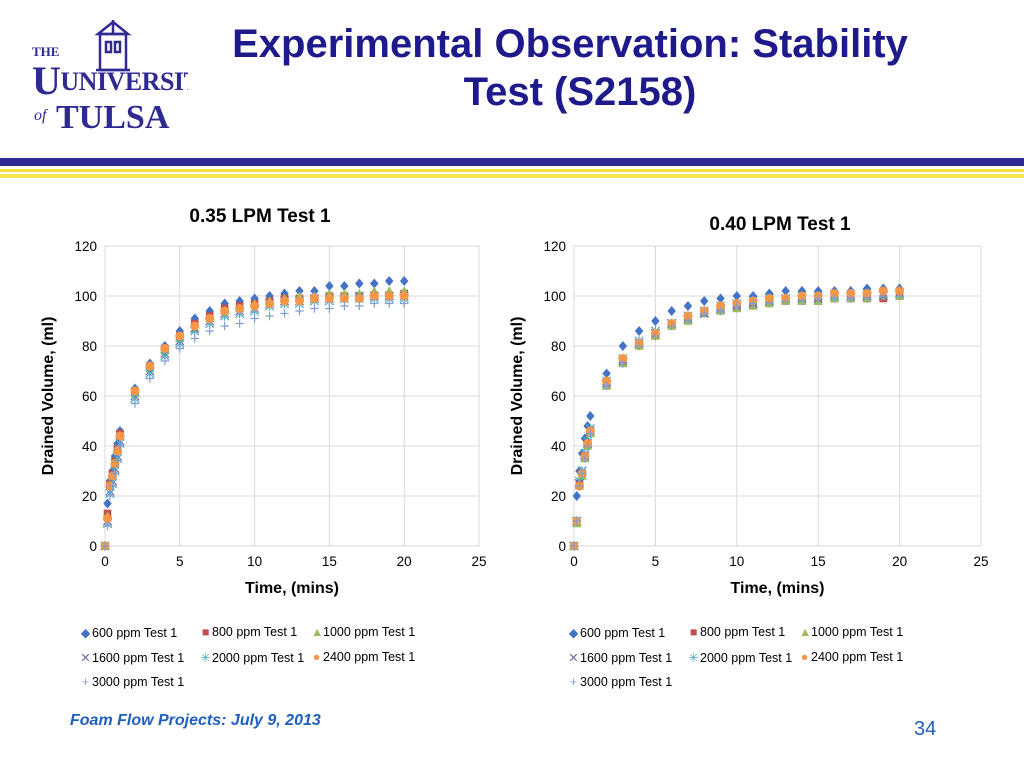 The width and height of the screenshot is (1024, 768). Describe the element at coordinates (780, 224) in the screenshot. I see `chart-title: 0.40 LPM Test 1` at that location.